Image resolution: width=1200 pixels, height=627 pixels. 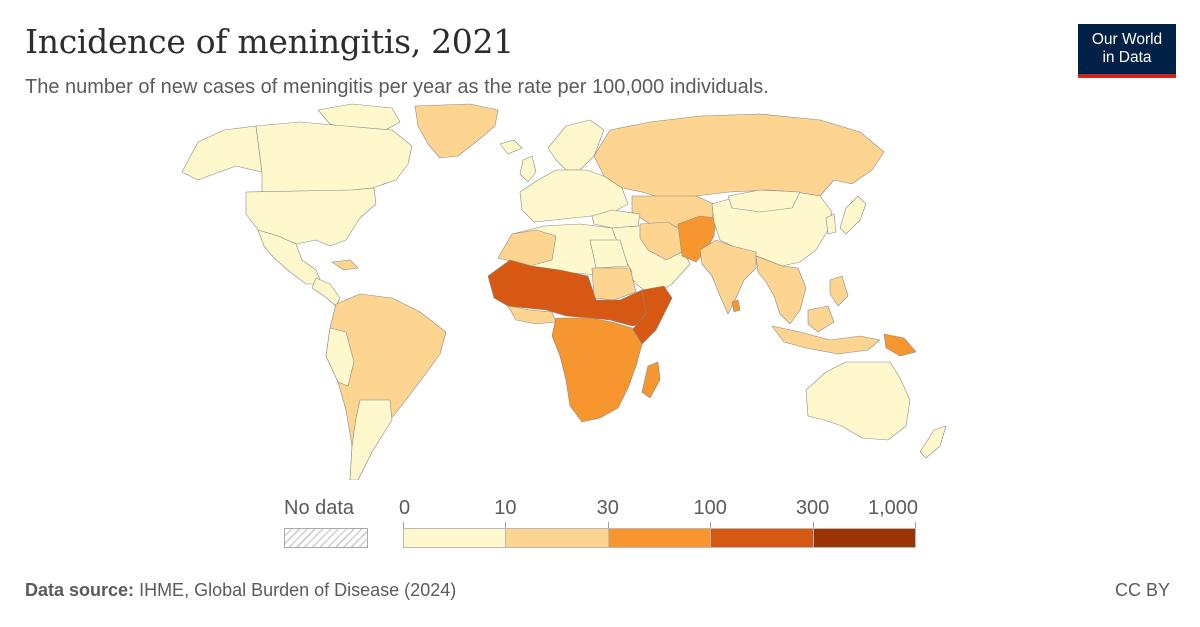 What do you see at coordinates (528, 169) in the screenshot?
I see `region-uk` at bounding box center [528, 169].